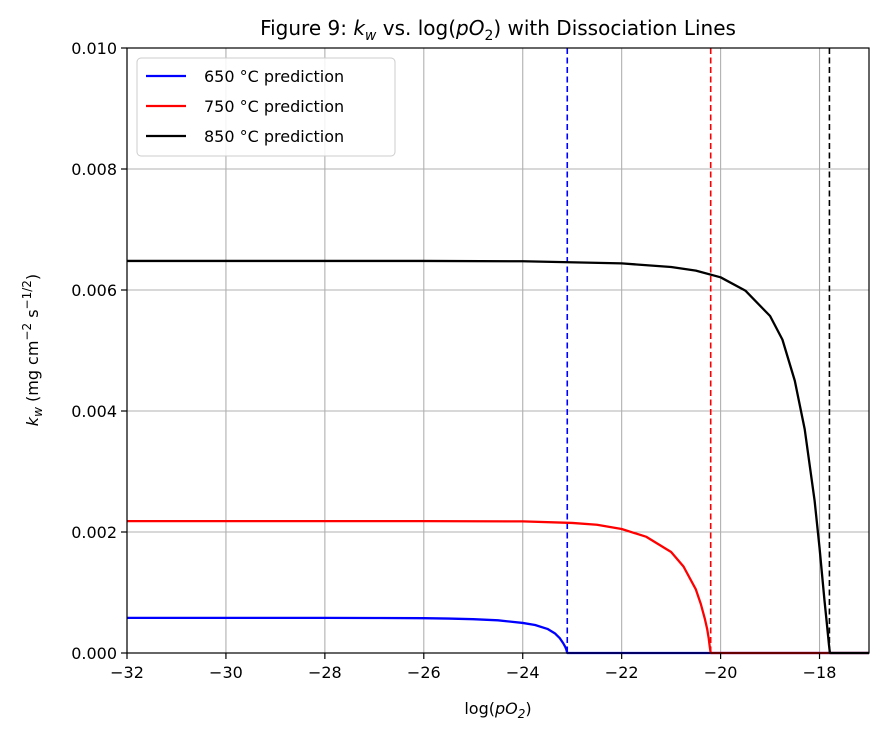 The image size is (884, 735). What do you see at coordinates (274, 76) in the screenshot?
I see `legend-label: 650 °C prediction` at bounding box center [274, 76].